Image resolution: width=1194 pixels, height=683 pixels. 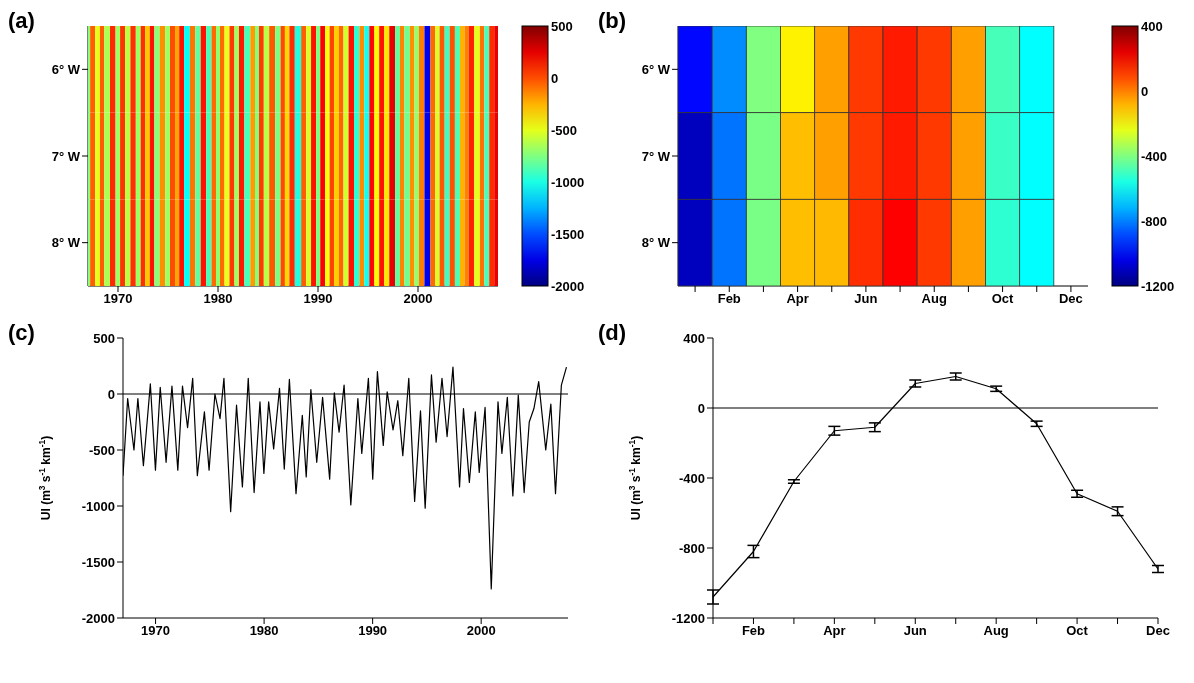 What do you see at coordinates (568, 286) in the screenshot?
I see `color-bar-label: -2000` at bounding box center [568, 286].